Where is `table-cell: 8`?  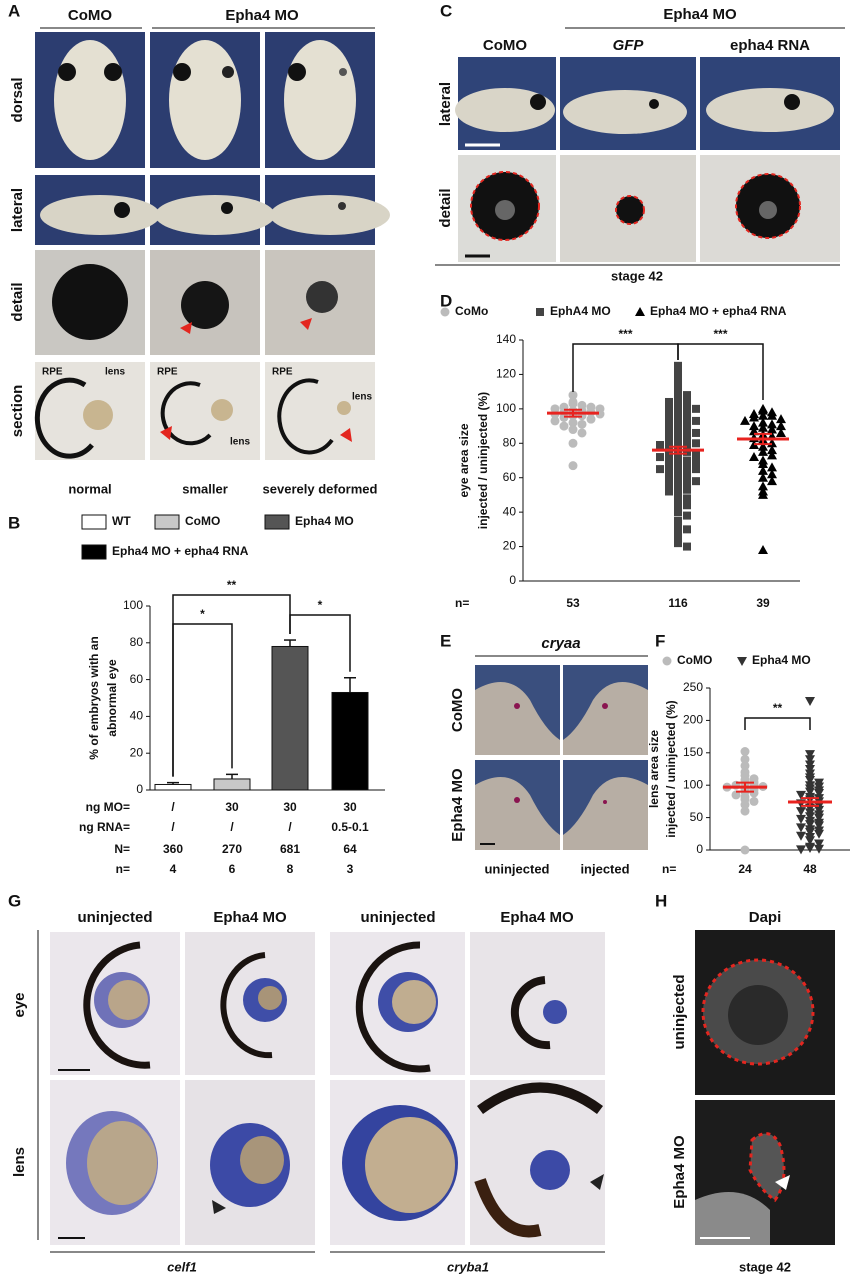 table-cell: 8 is located at coordinates (290, 869).